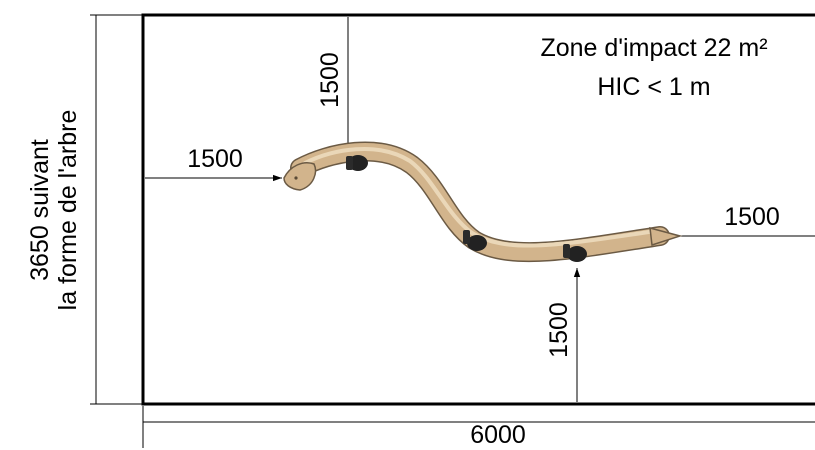  I want to click on bottom-clearance-label: 1500, so click(559, 330).